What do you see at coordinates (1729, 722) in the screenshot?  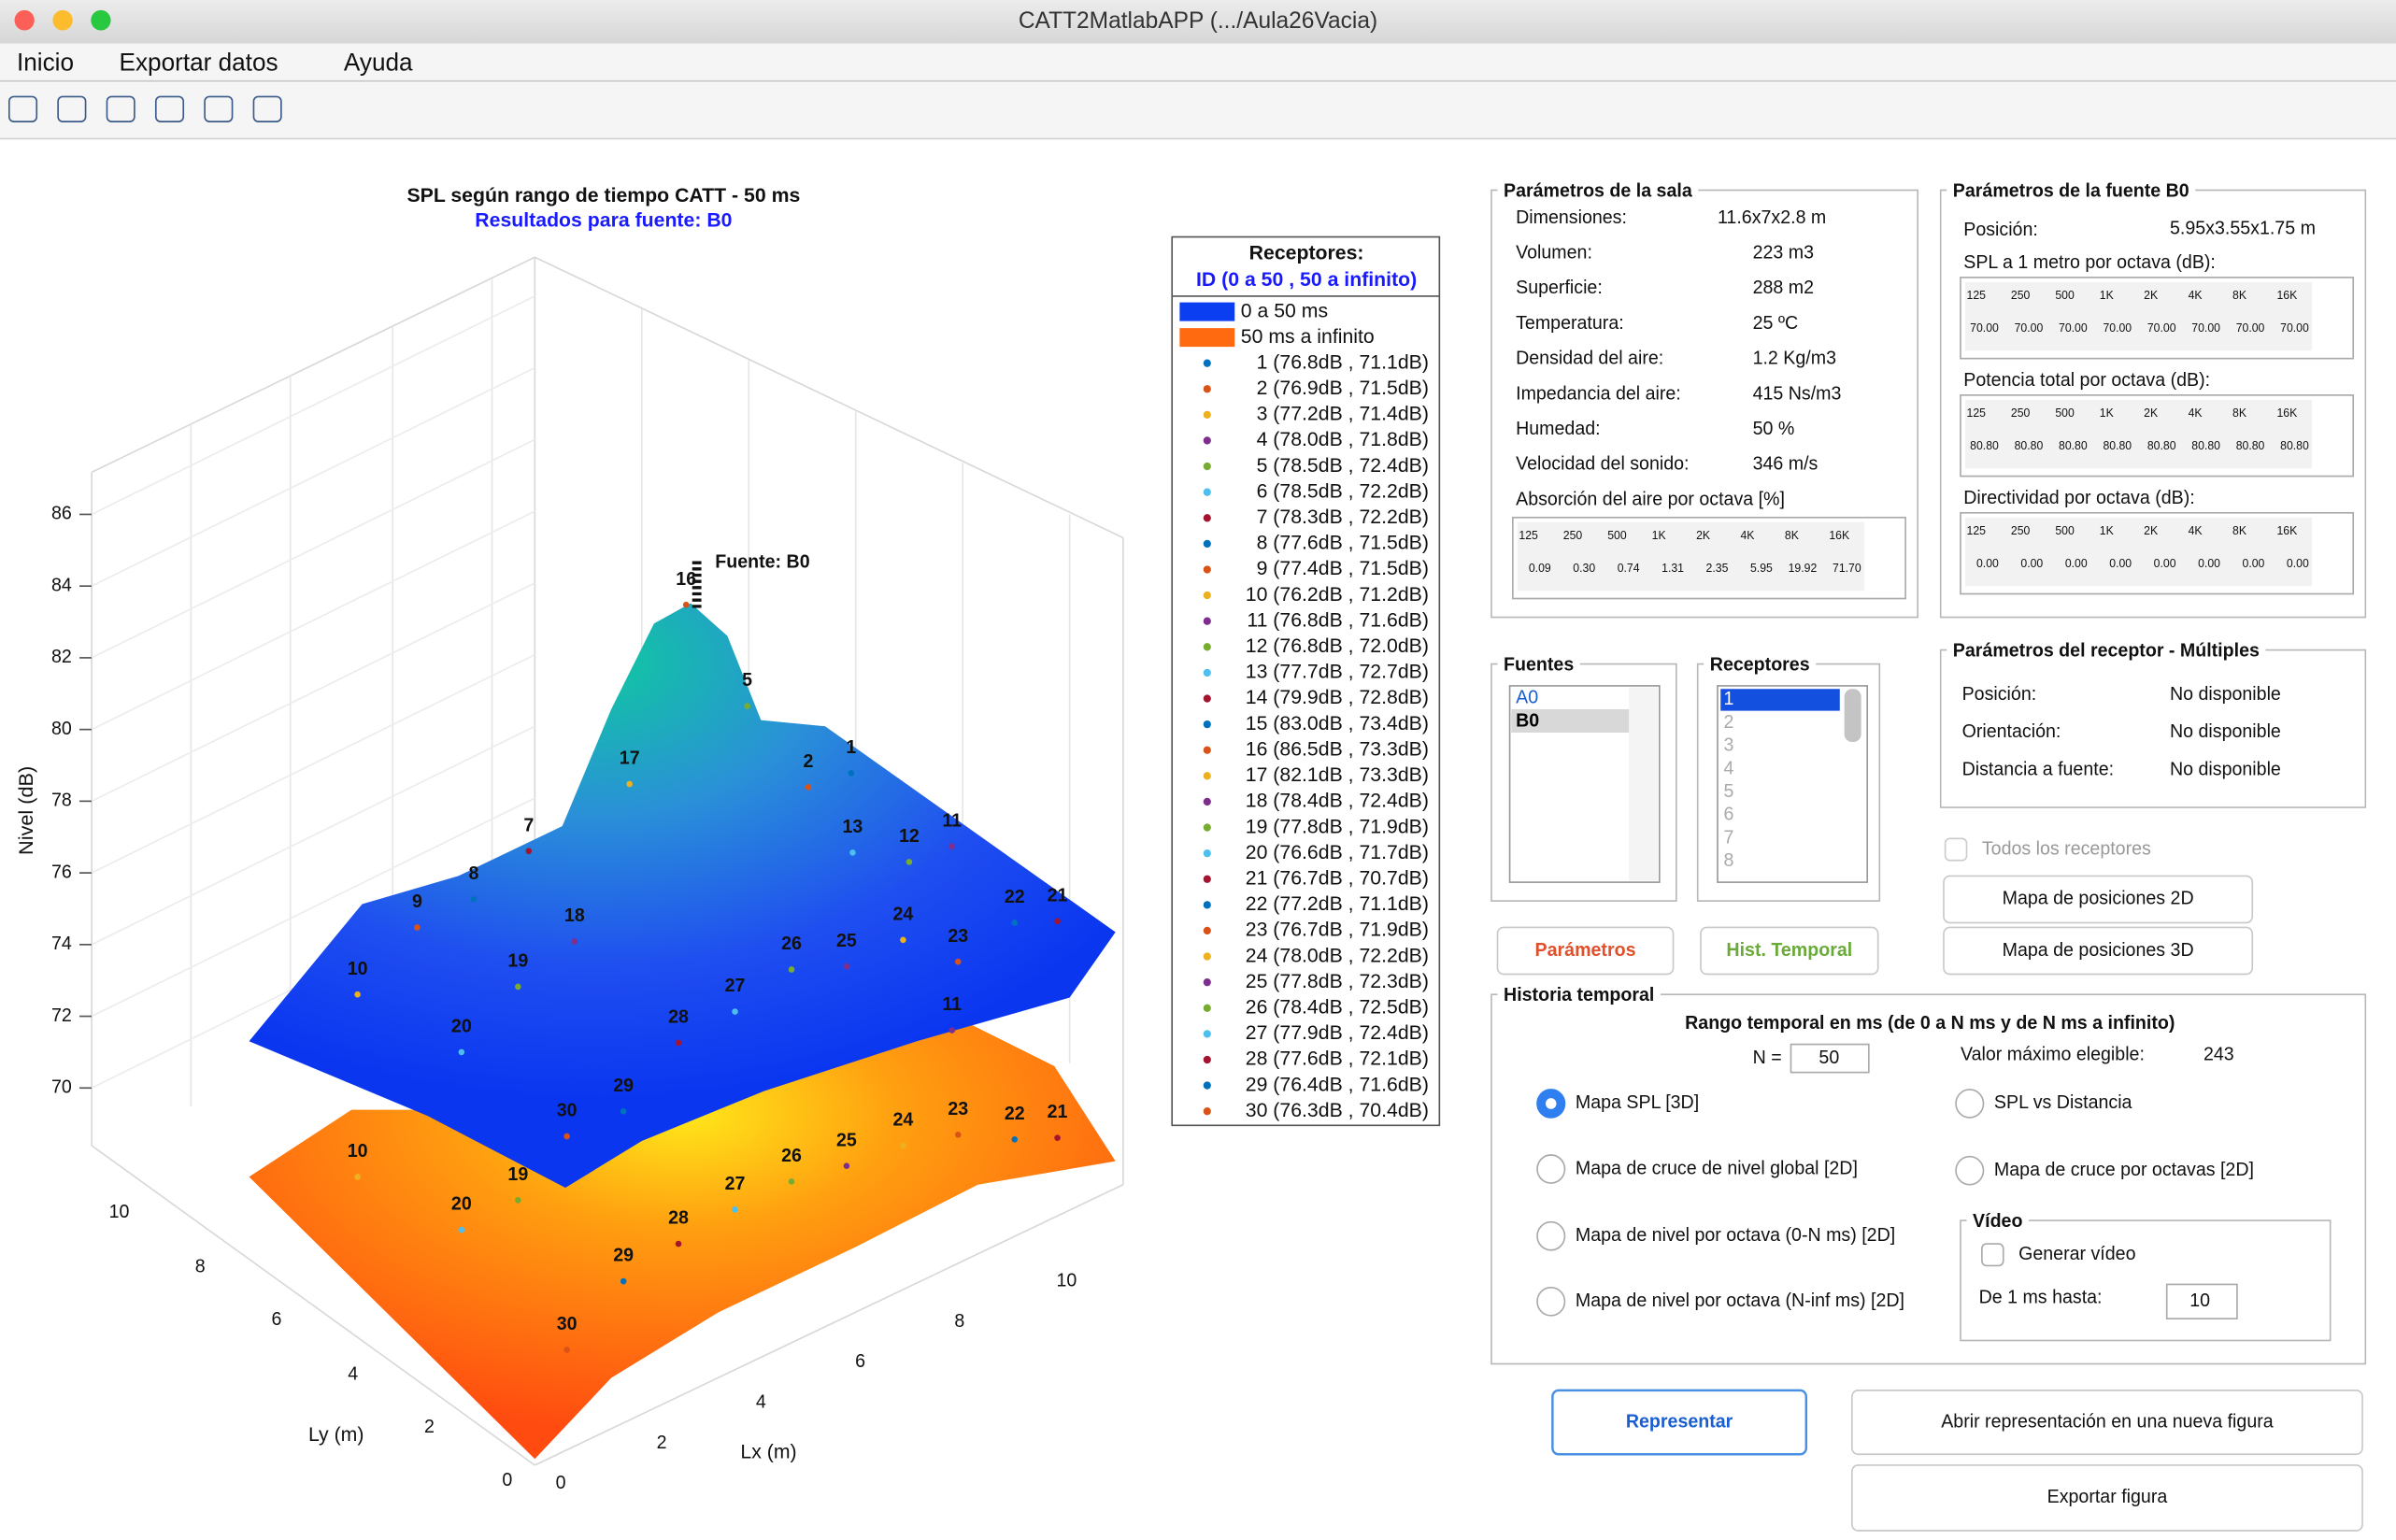 I see `list-item: 2` at bounding box center [1729, 722].